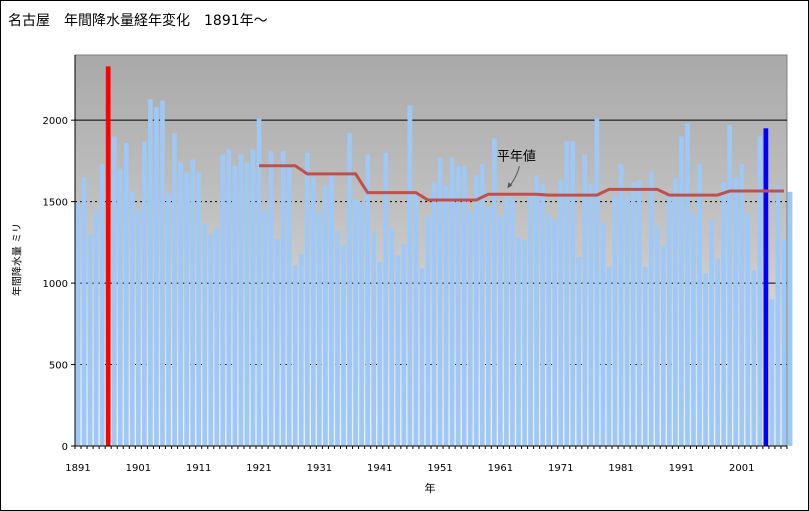 This screenshot has height=511, width=809. I want to click on bar-1967, so click(536, 310).